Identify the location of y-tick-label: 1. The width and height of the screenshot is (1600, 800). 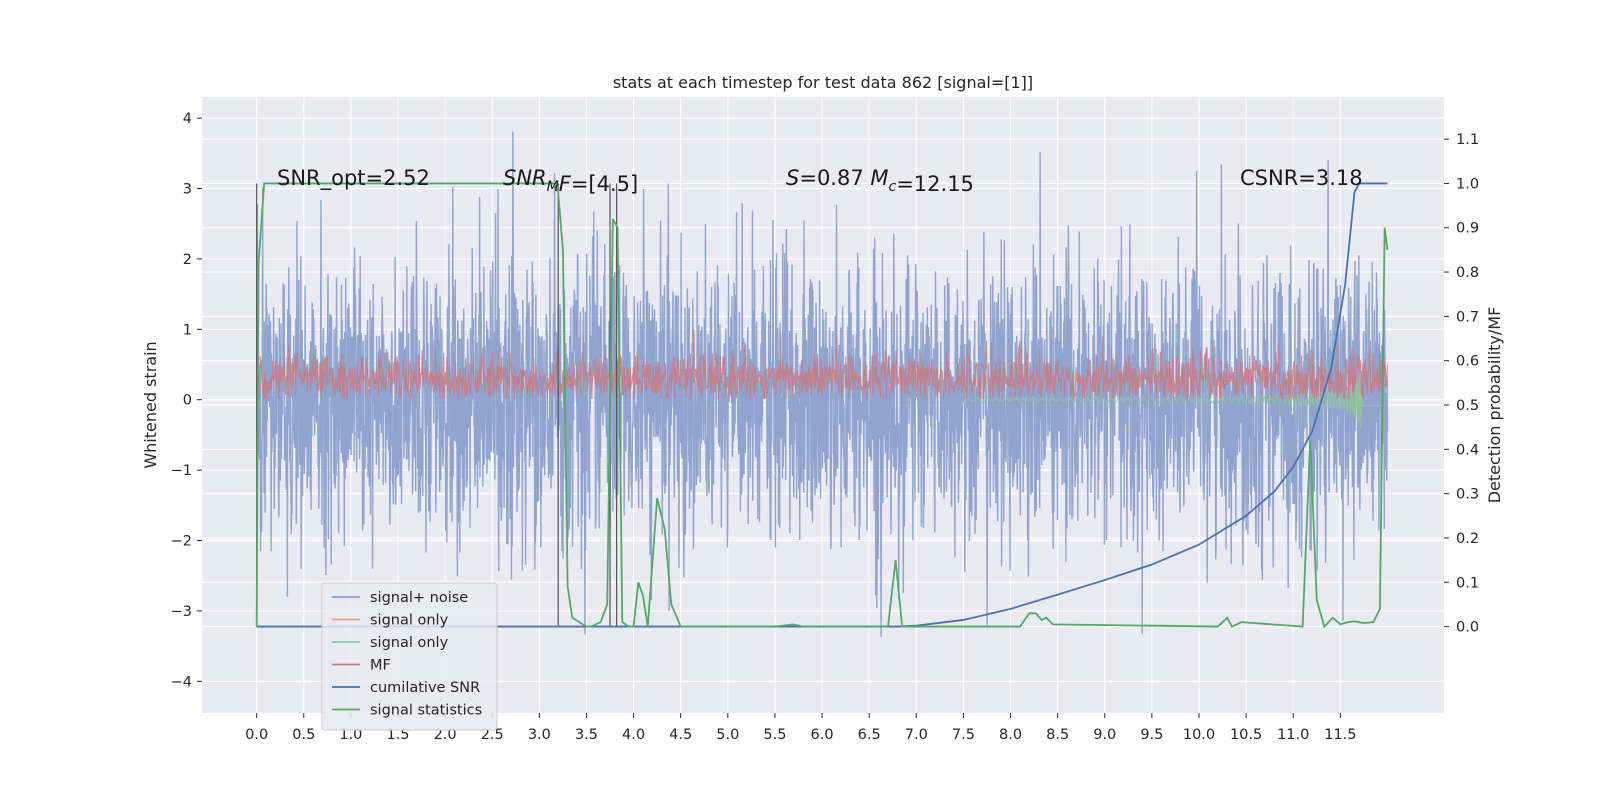
(187, 330).